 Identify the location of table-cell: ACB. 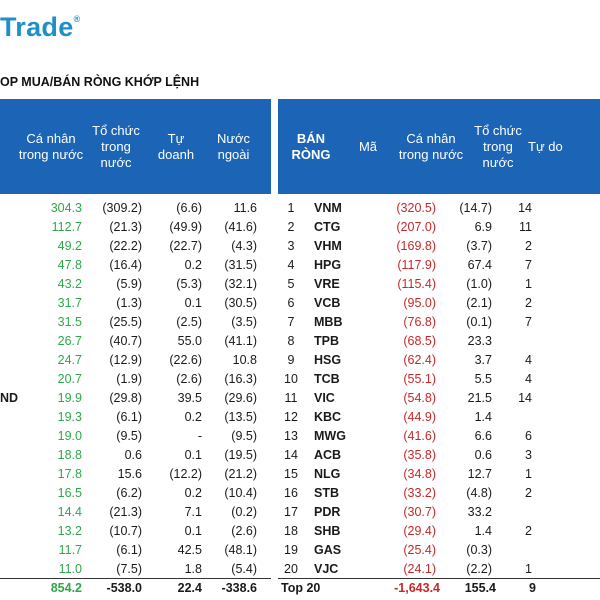
(328, 454).